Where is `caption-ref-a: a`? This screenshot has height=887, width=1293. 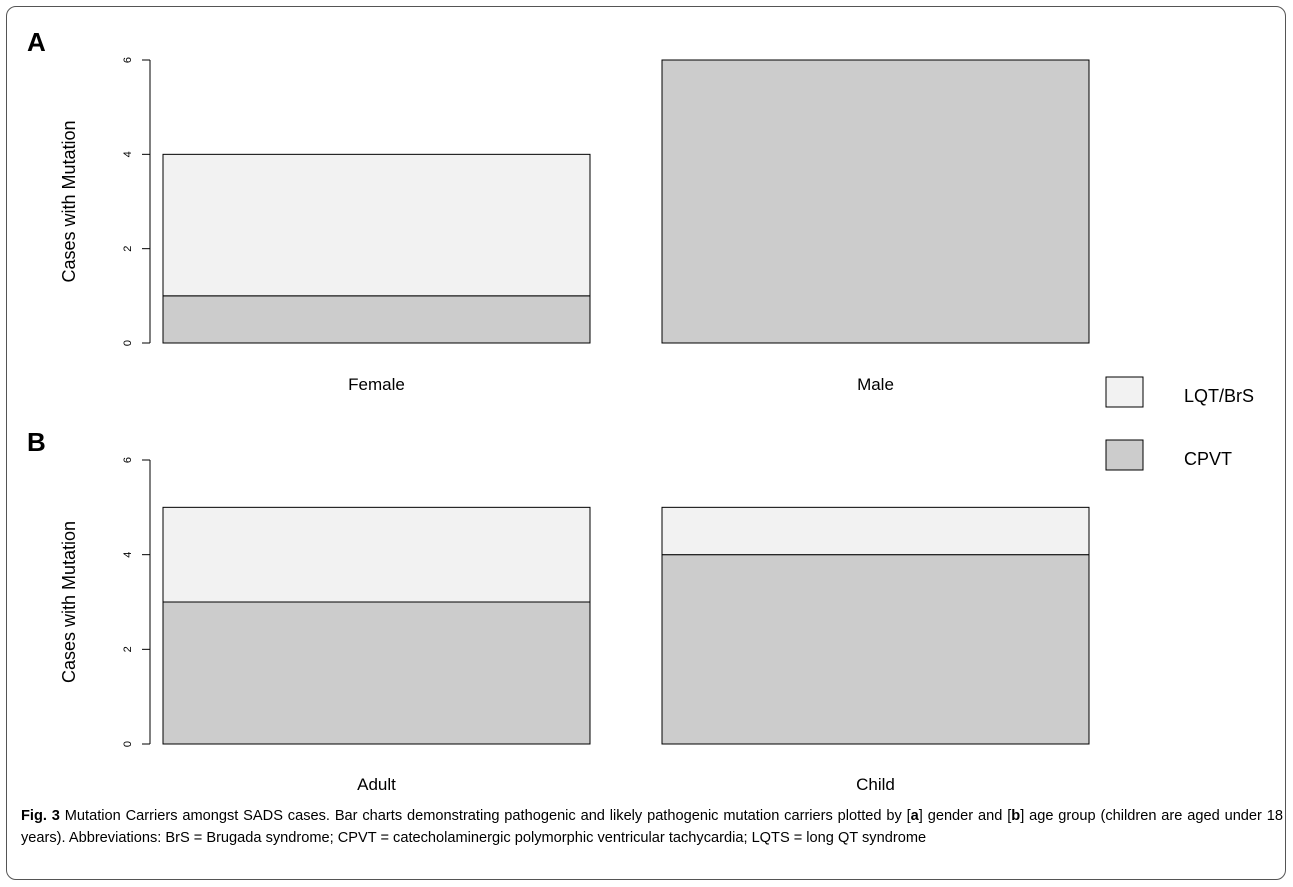
caption-ref-a: a is located at coordinates (914, 816).